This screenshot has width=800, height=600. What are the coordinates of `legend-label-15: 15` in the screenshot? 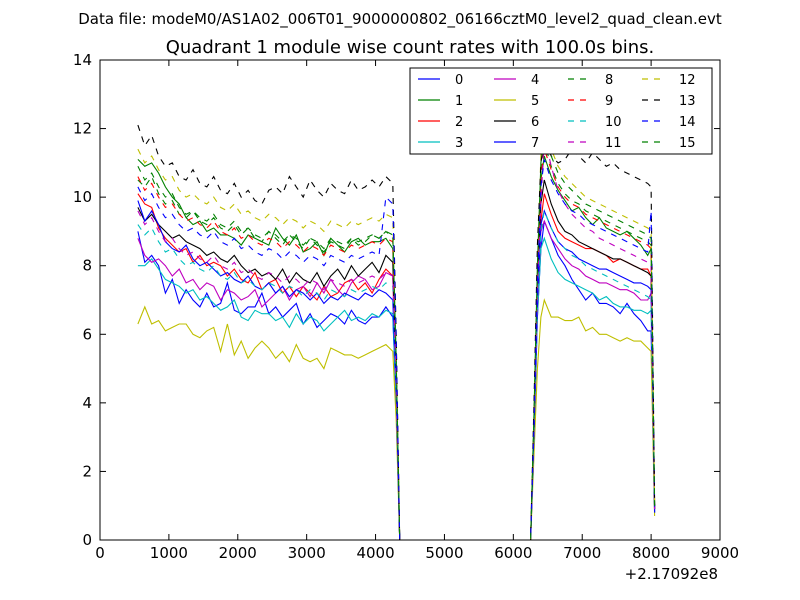 It's located at (687, 143).